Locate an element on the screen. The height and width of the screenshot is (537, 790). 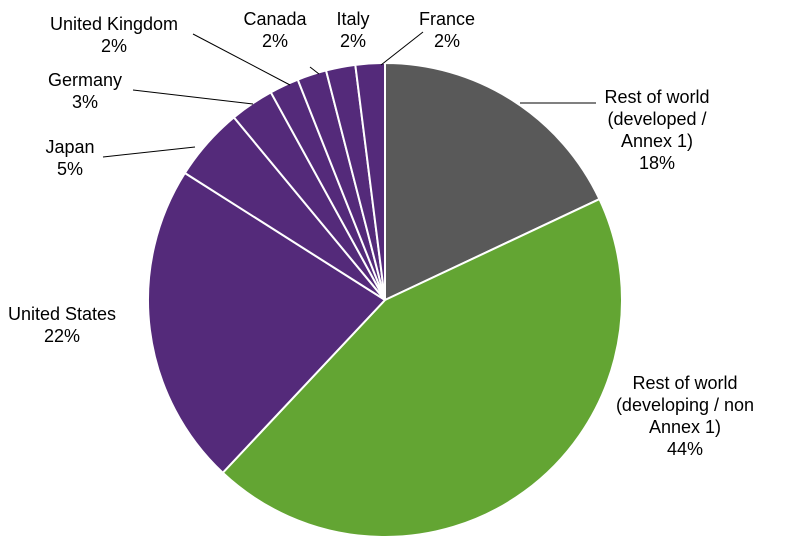
slice-label-0: Rest of world (developed / Annex 1) 18% is located at coordinates (656, 130).